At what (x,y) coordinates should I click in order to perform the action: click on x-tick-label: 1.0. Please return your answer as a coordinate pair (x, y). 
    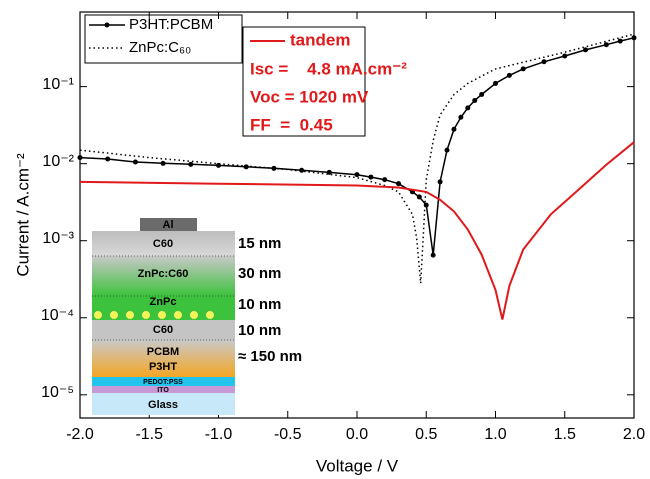
    Looking at the image, I should click on (495, 434).